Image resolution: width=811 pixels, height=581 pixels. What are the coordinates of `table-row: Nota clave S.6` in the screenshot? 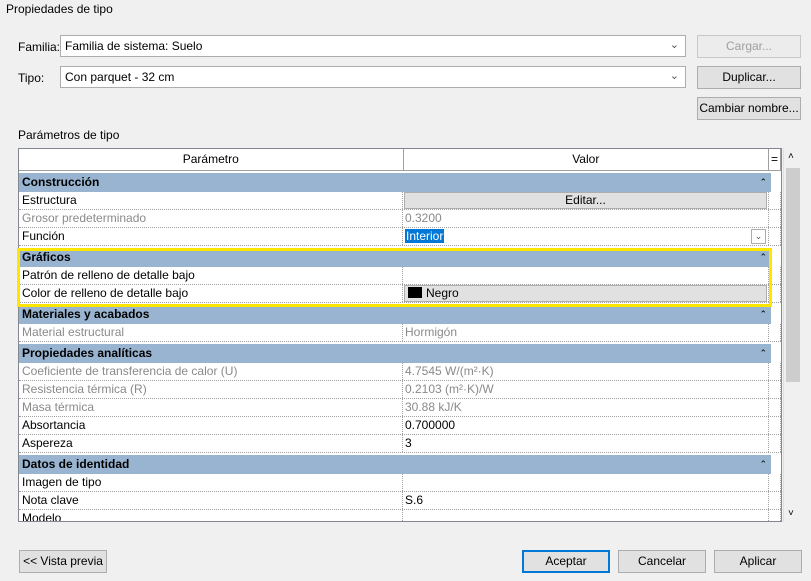 It's located at (400, 501).